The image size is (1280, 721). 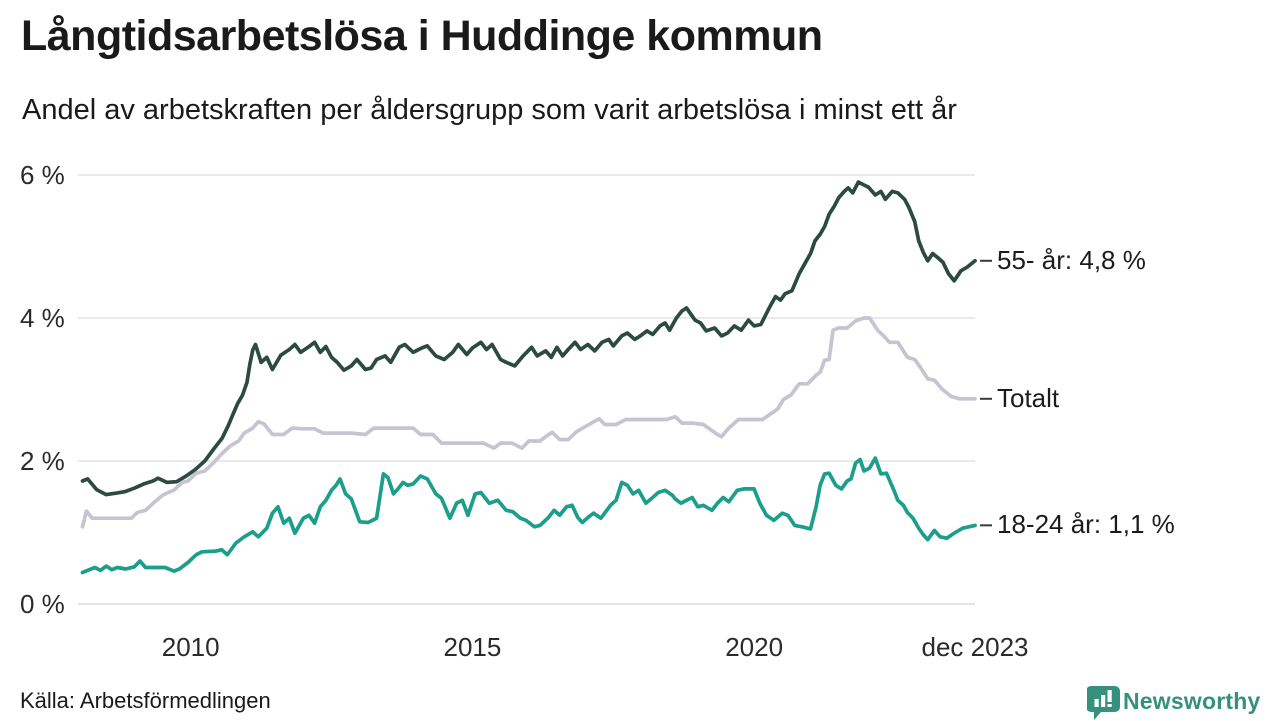 What do you see at coordinates (754, 647) in the screenshot?
I see `x-tick-2020: 2020` at bounding box center [754, 647].